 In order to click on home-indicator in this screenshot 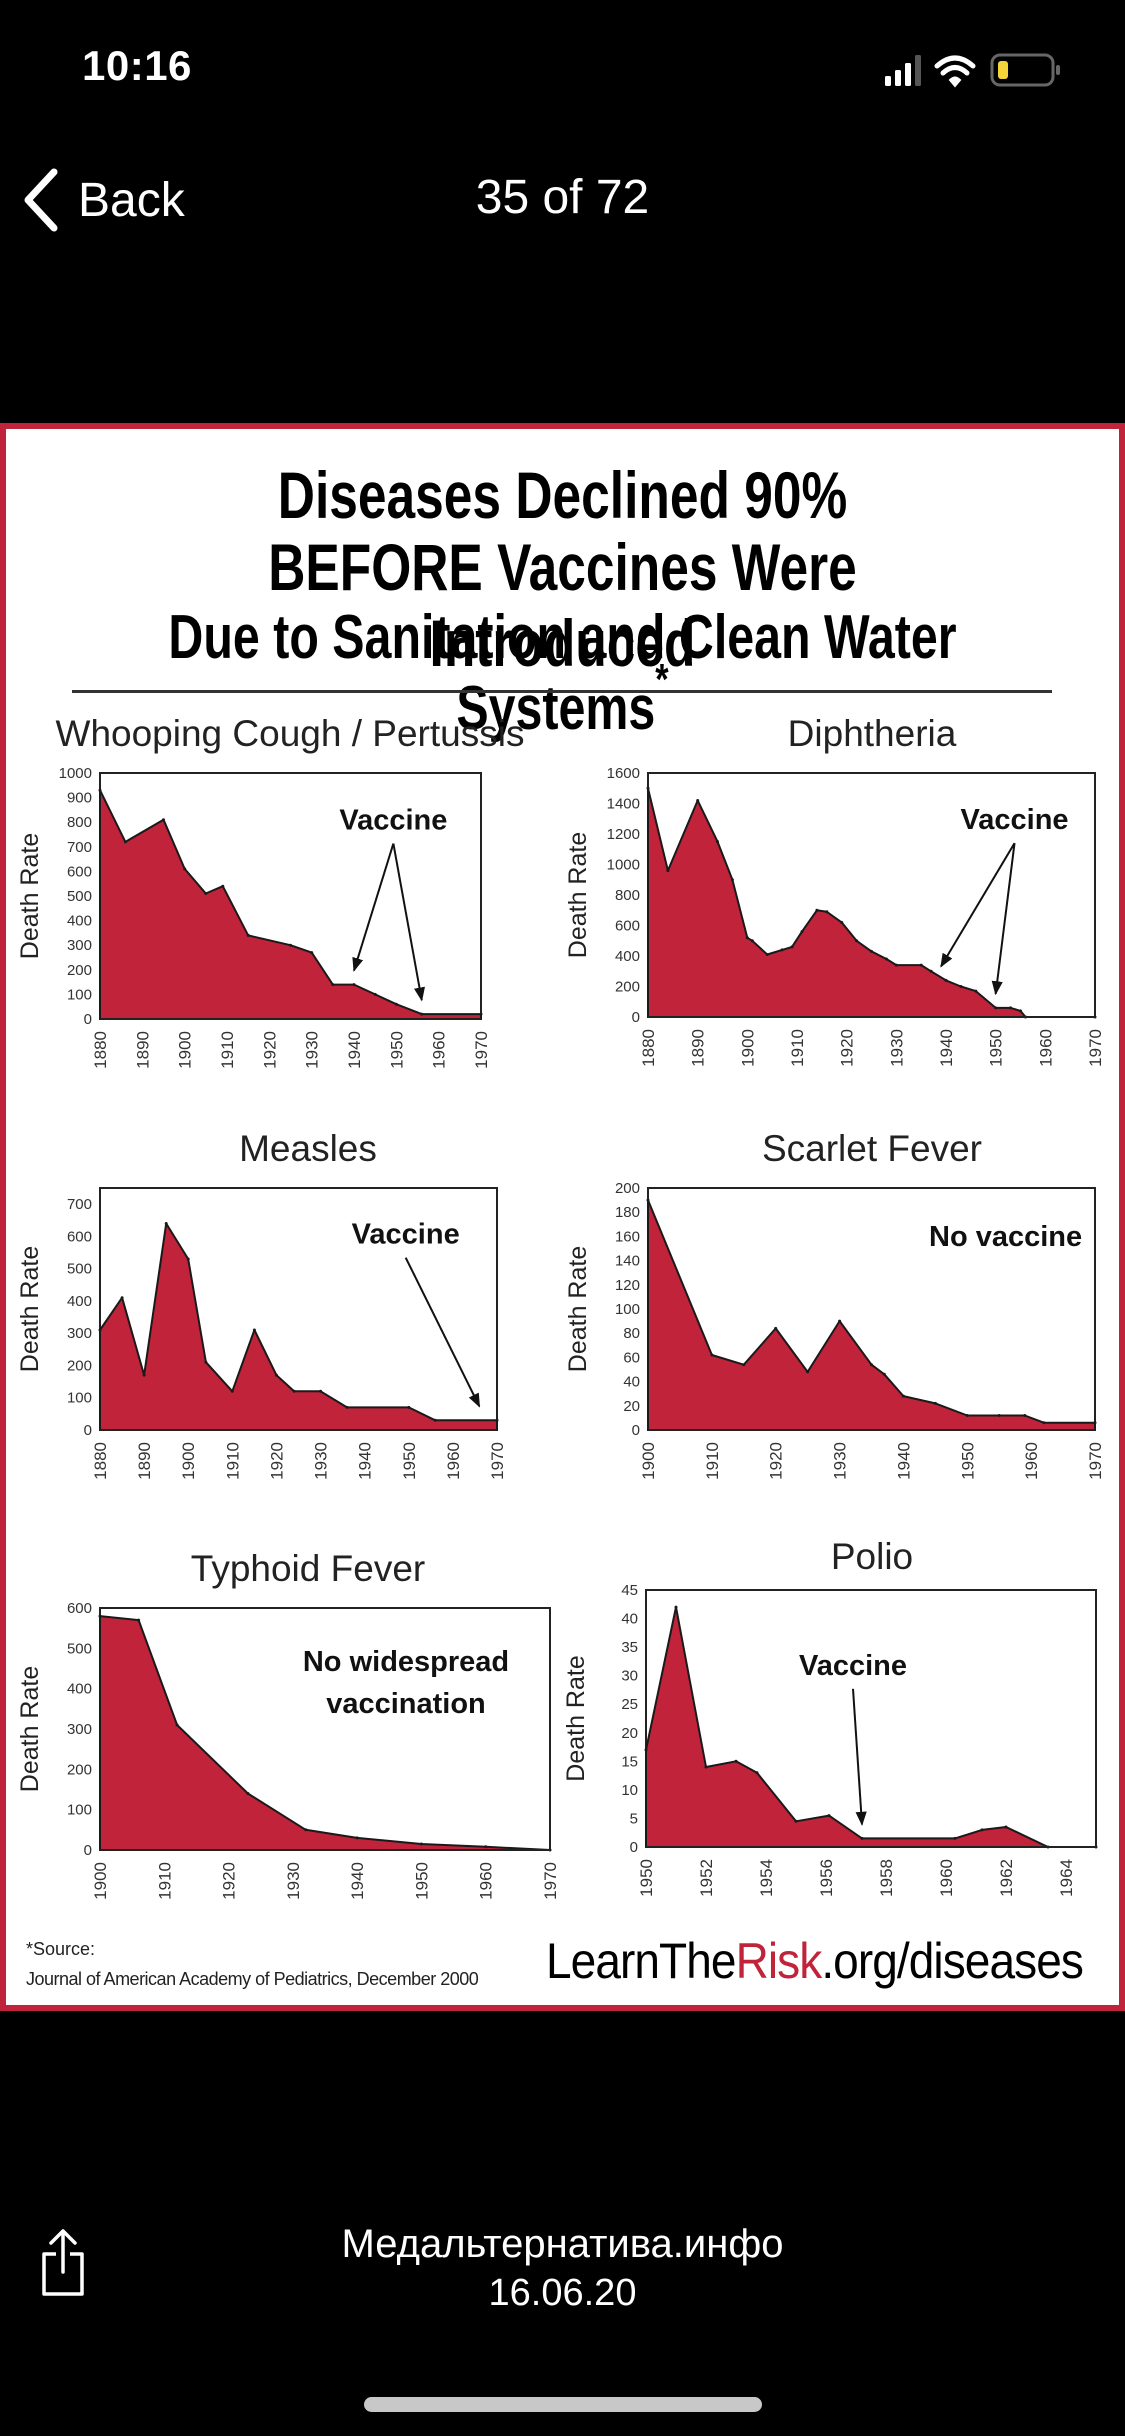, I will do `click(563, 2404)`.